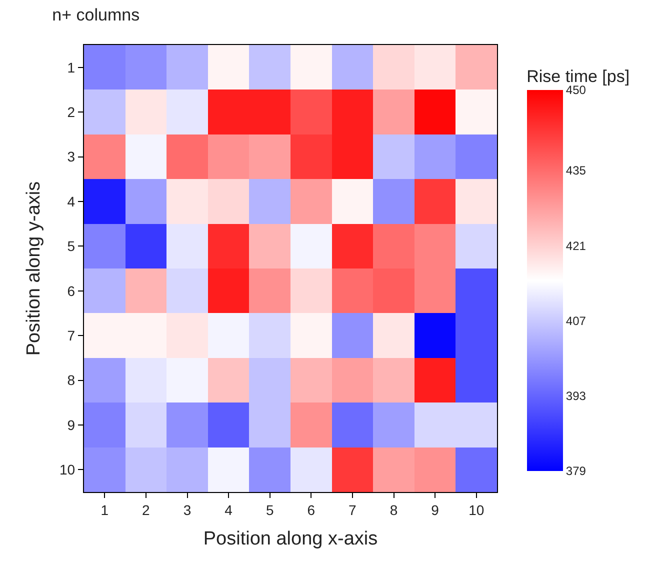  Describe the element at coordinates (576, 90) in the screenshot. I see `color-bar-label: 450` at that location.